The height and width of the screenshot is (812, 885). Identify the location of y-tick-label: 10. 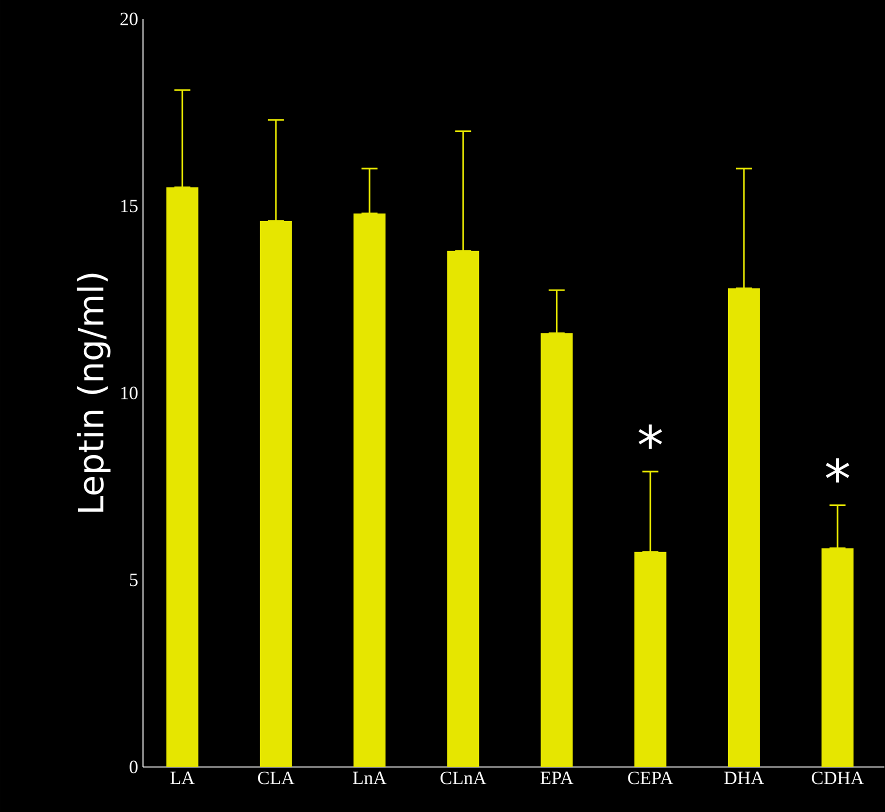
(129, 393).